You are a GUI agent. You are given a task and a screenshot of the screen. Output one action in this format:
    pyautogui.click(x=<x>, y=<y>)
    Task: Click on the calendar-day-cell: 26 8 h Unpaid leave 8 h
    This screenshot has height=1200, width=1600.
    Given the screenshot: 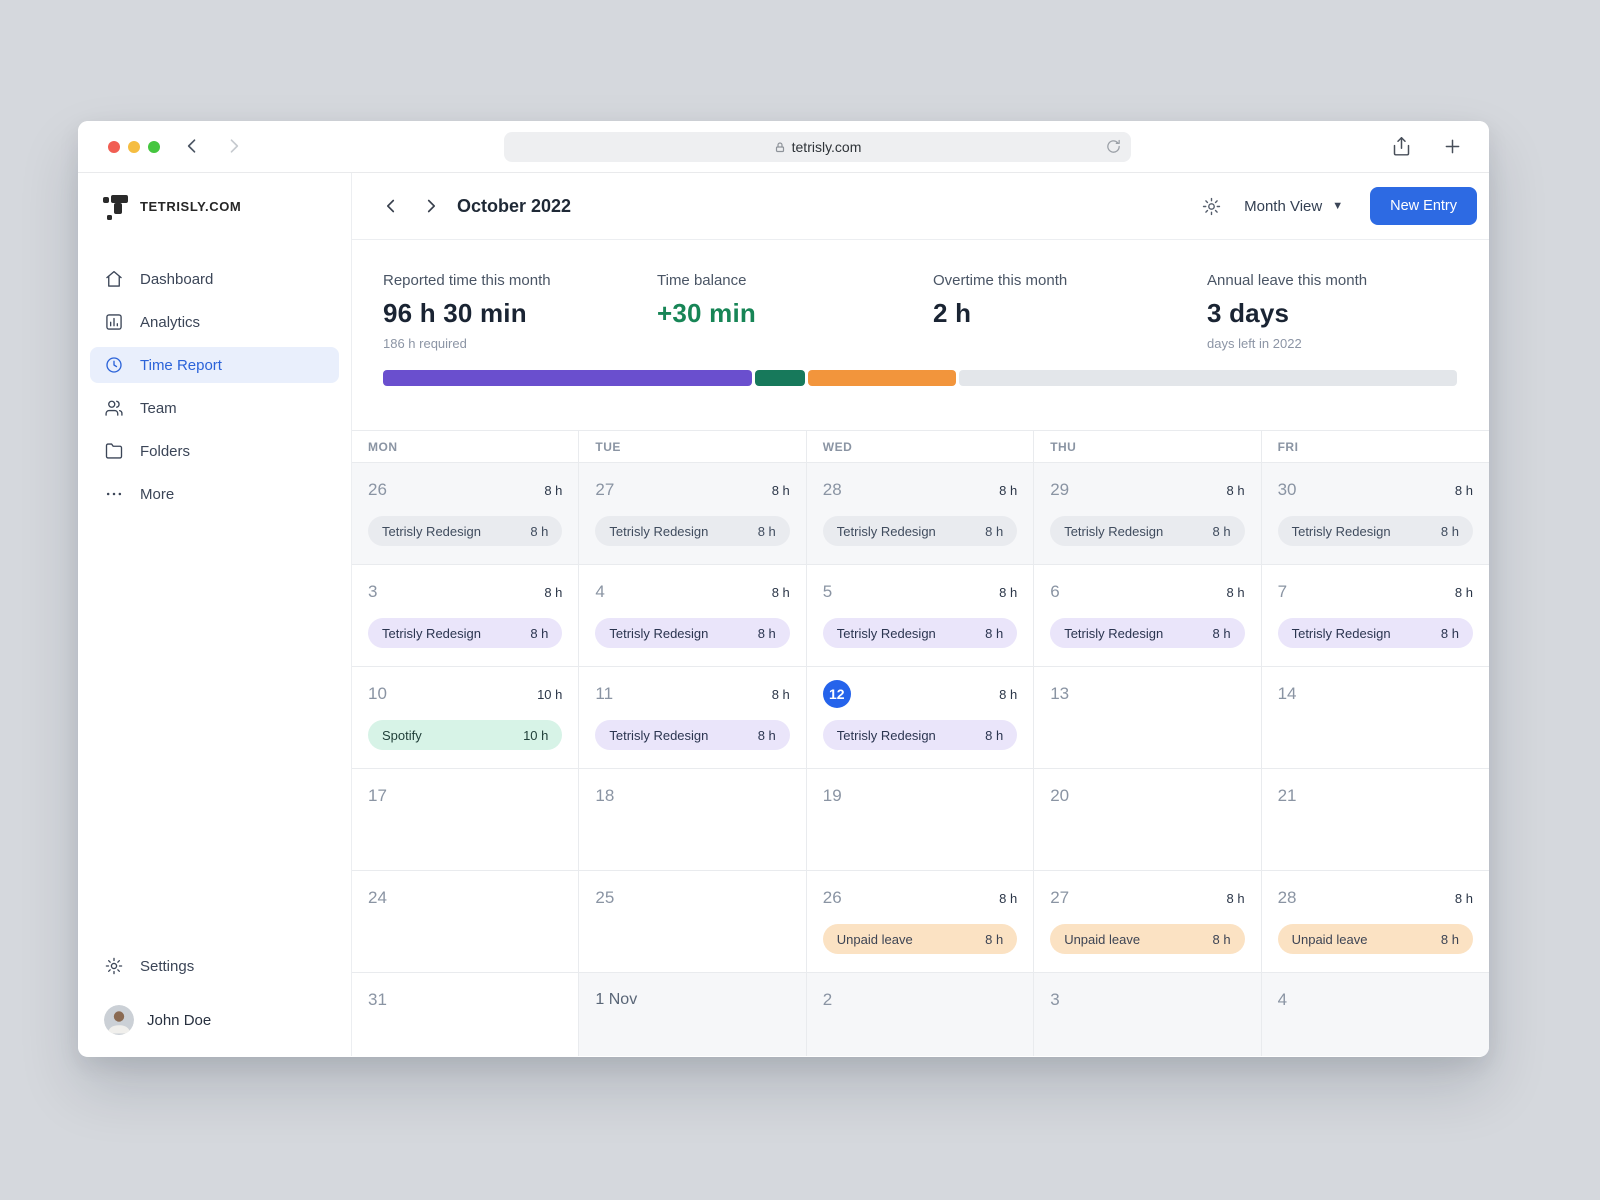 What is the action you would take?
    pyautogui.click(x=920, y=922)
    